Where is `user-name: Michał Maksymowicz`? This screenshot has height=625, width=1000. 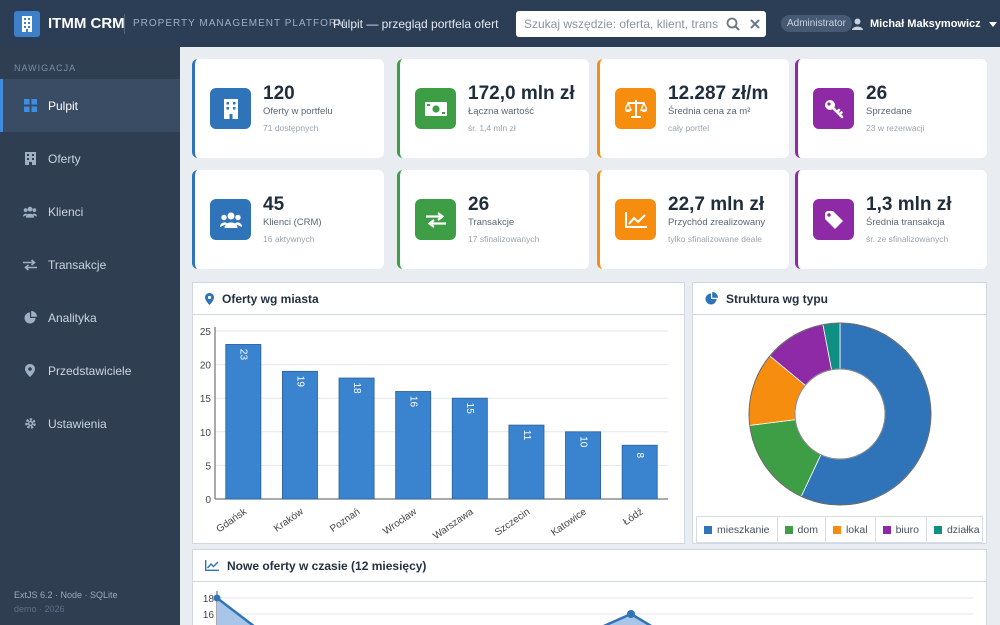
user-name: Michał Maksymowicz is located at coordinates (925, 24).